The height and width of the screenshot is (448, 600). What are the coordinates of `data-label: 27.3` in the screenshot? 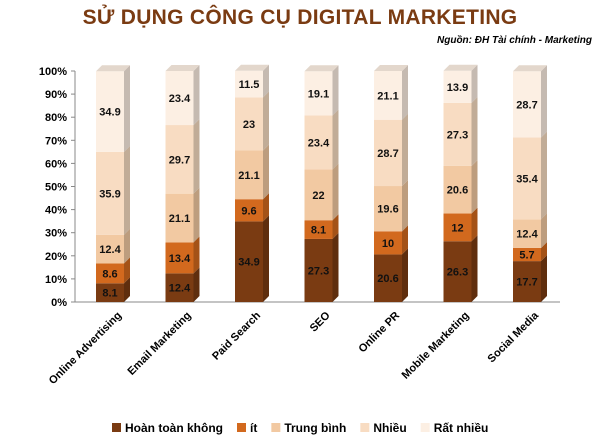 It's located at (457, 135).